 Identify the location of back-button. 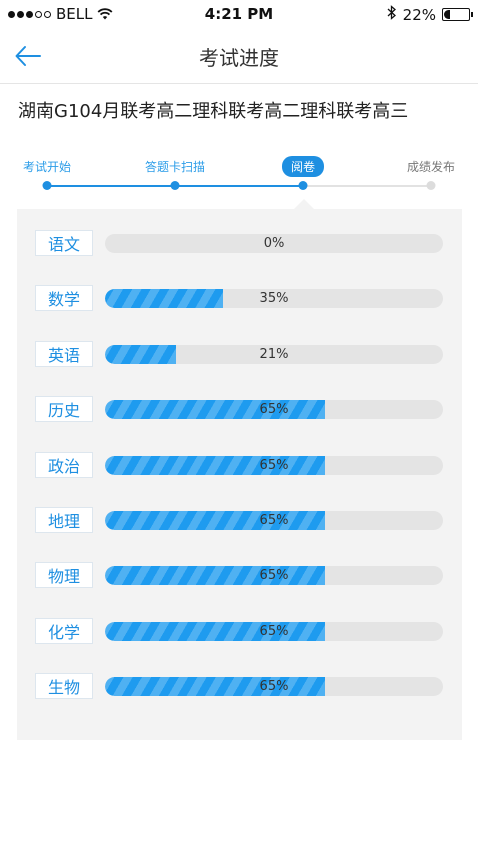
(28, 56).